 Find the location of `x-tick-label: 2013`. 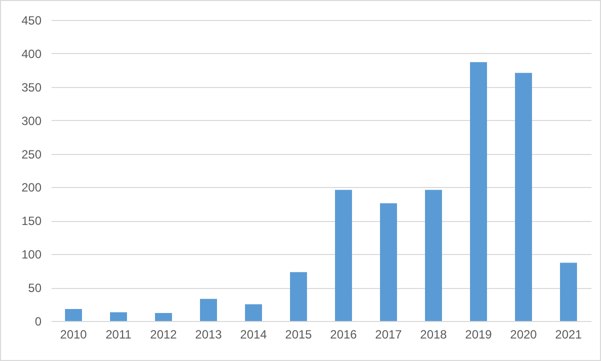

x-tick-label: 2013 is located at coordinates (208, 335).